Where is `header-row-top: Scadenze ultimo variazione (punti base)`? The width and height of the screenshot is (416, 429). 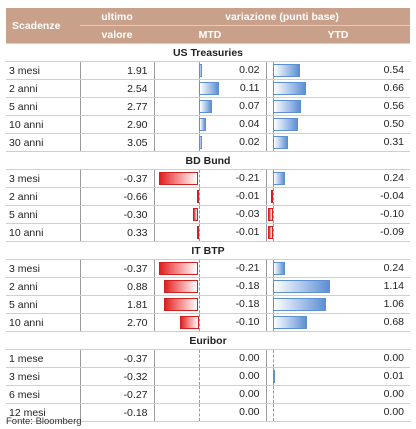
header-row-top: Scadenze ultimo variazione (punti base) is located at coordinates (208, 26).